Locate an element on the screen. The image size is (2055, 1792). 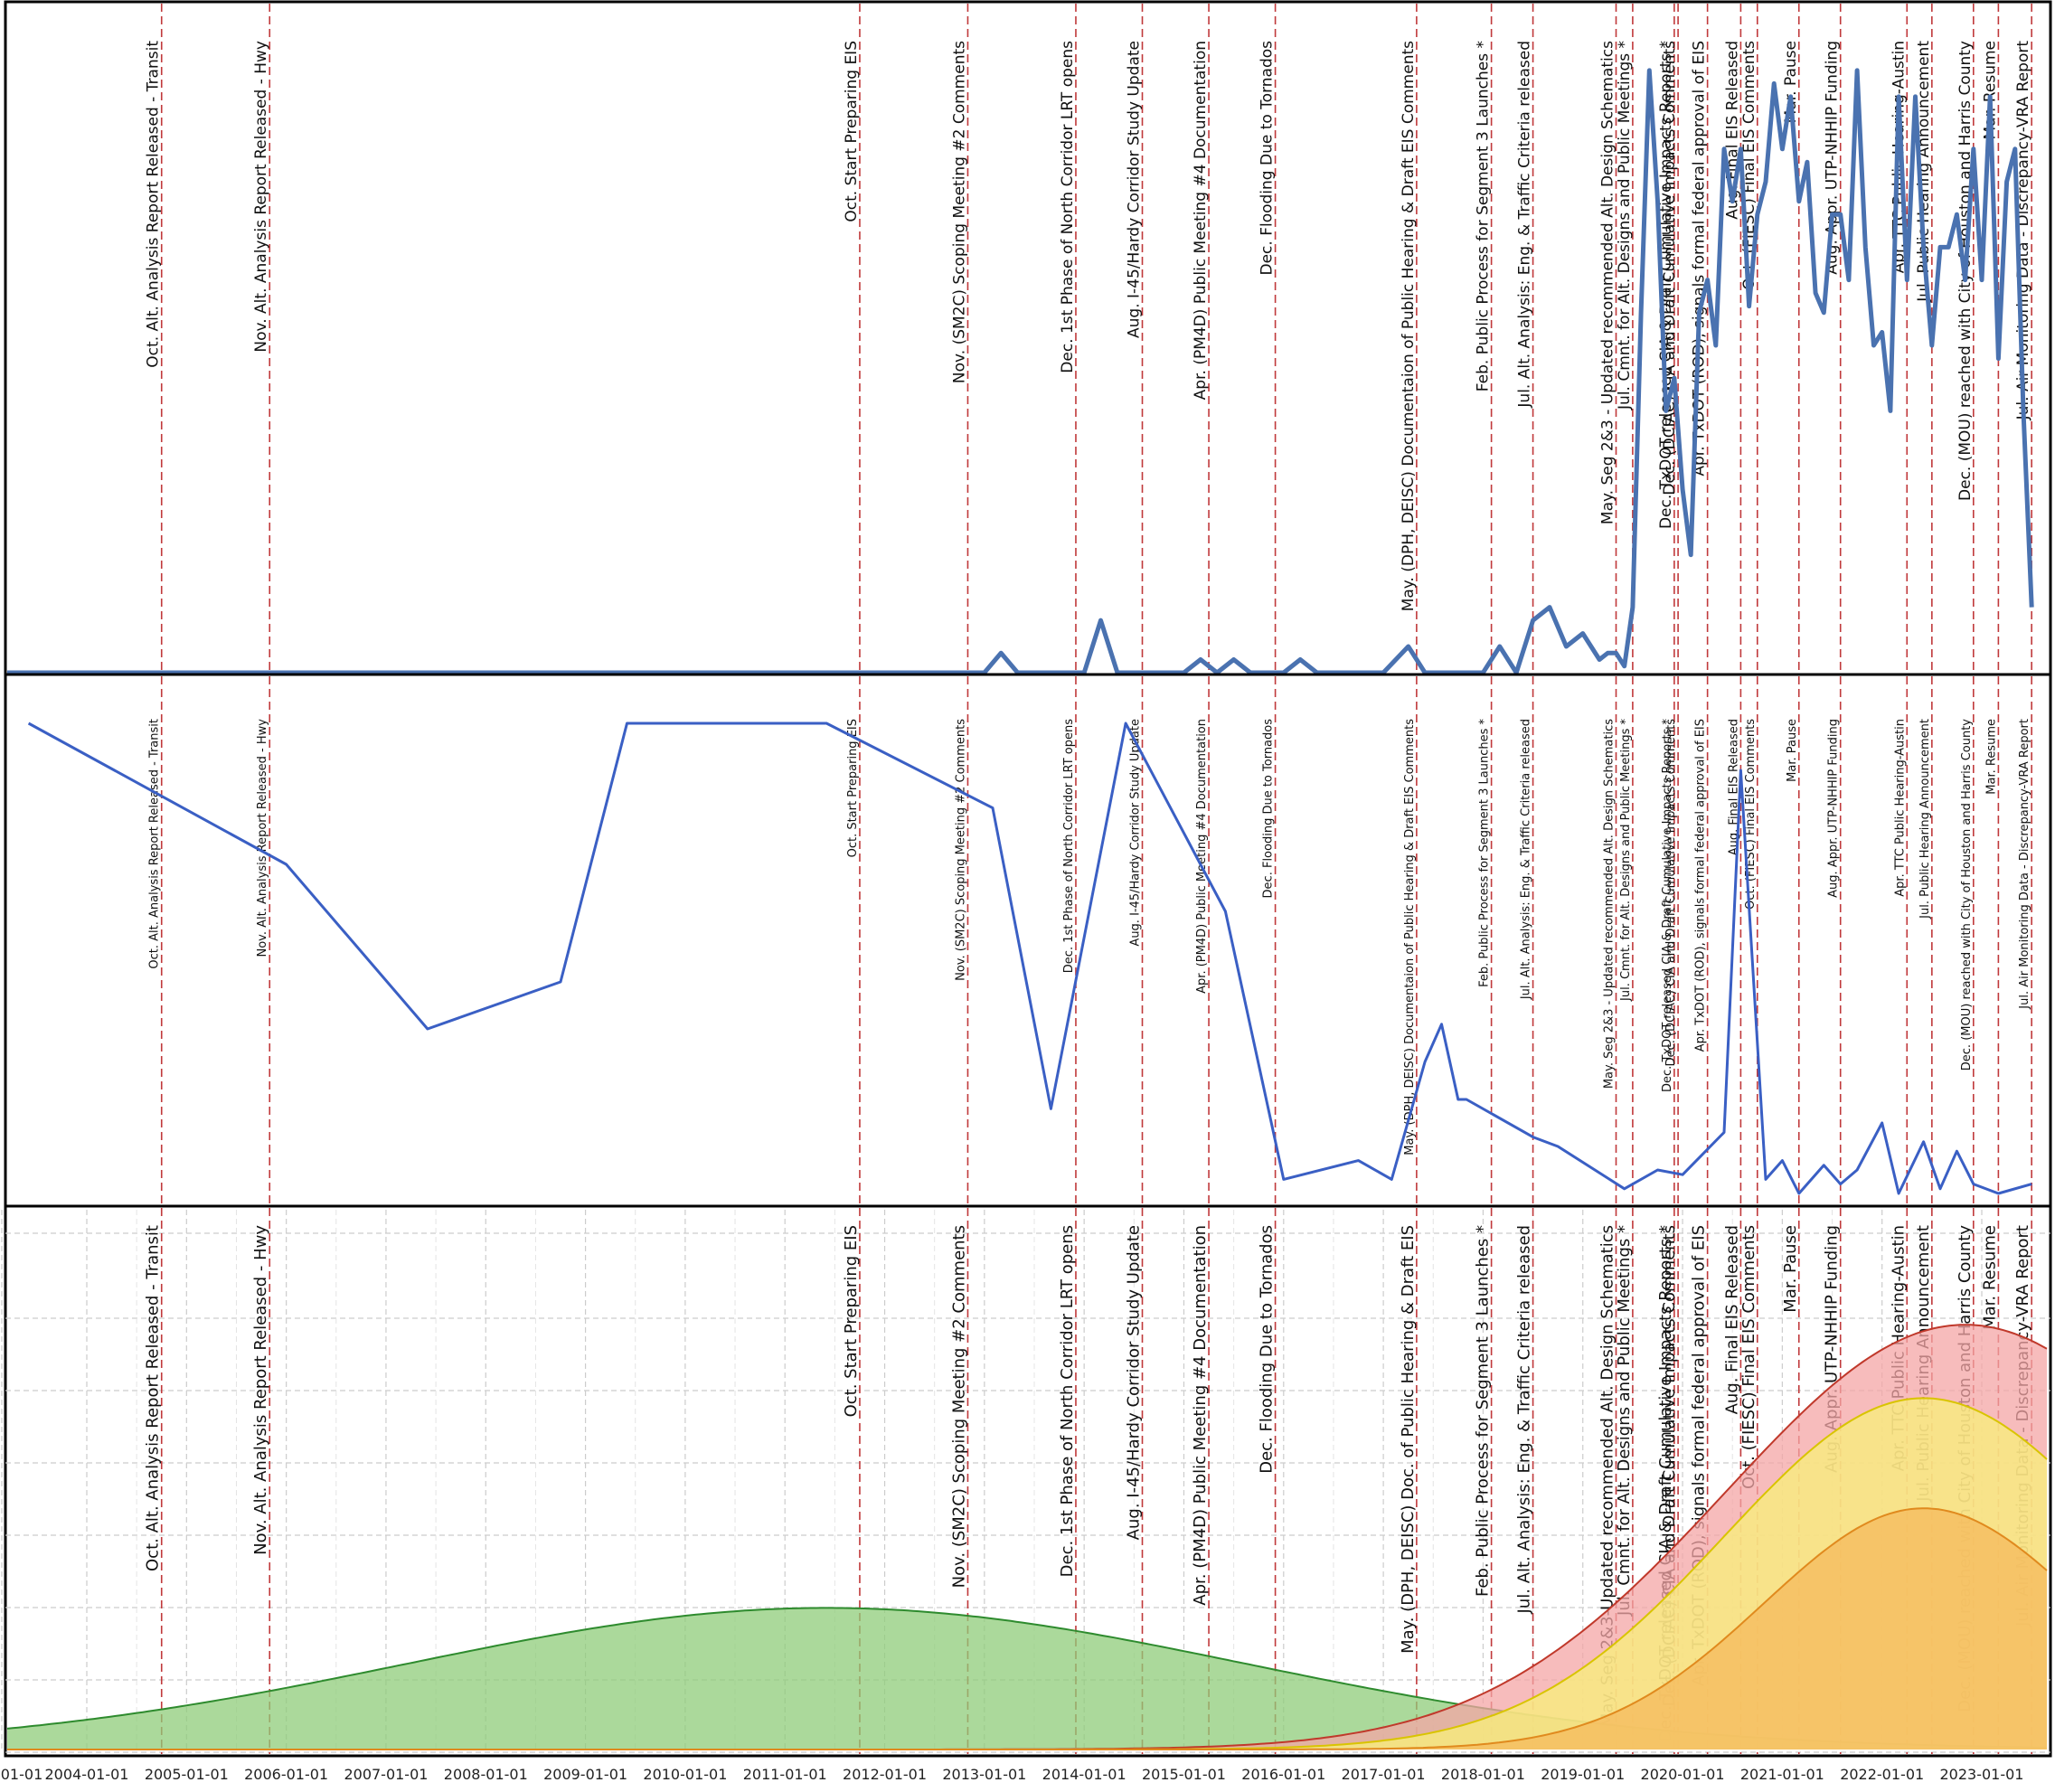
event-label: Apr. TTC Public Hearing-Austin is located at coordinates (1900, 808).